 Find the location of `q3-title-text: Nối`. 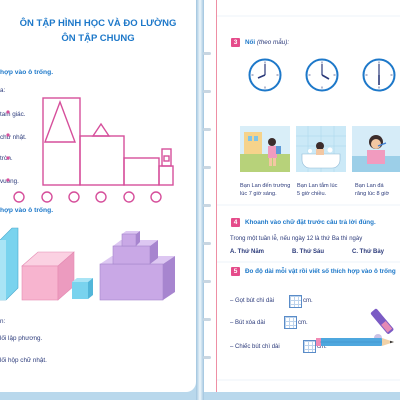

q3-title-text: Nối is located at coordinates (250, 42).